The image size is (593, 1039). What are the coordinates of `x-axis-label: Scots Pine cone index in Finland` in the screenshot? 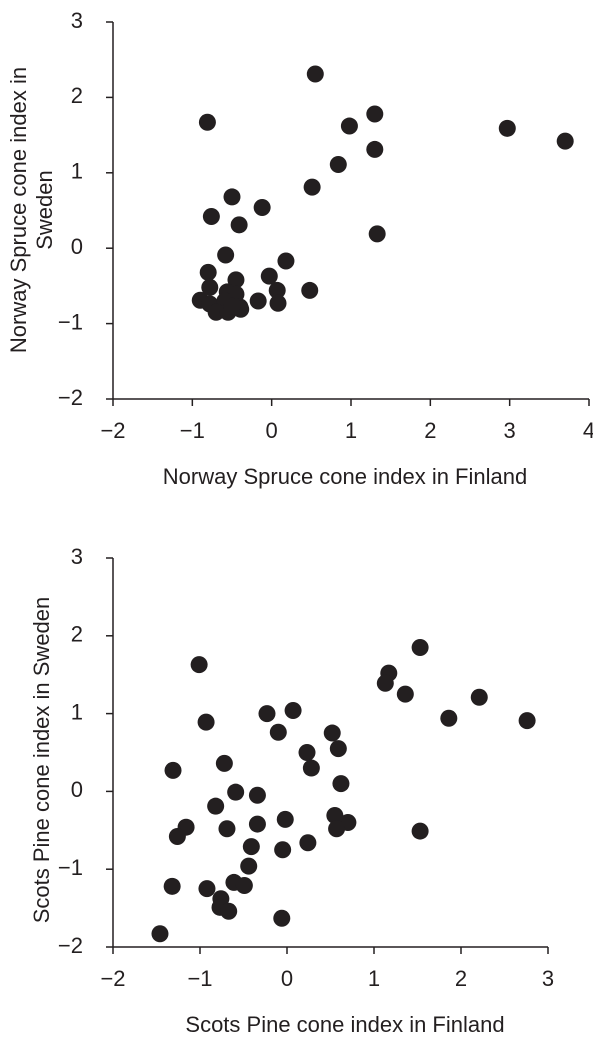 It's located at (345, 1024).